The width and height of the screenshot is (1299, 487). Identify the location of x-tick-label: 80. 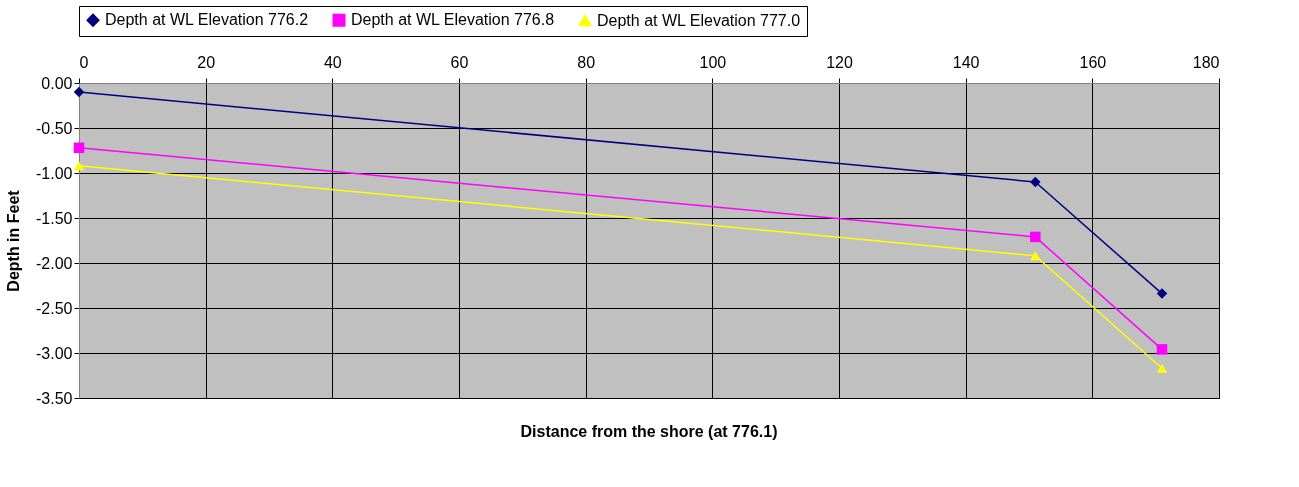
(586, 62).